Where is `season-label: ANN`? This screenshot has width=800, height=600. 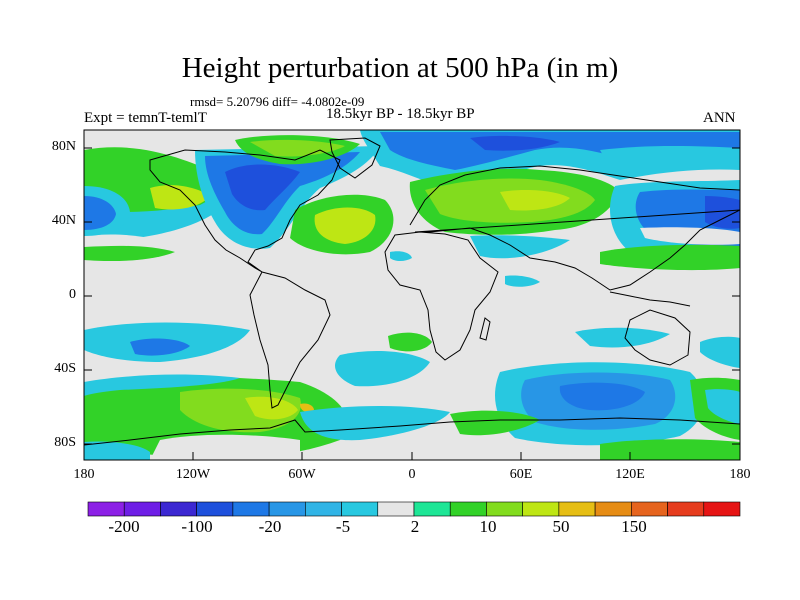 season-label: ANN is located at coordinates (719, 118).